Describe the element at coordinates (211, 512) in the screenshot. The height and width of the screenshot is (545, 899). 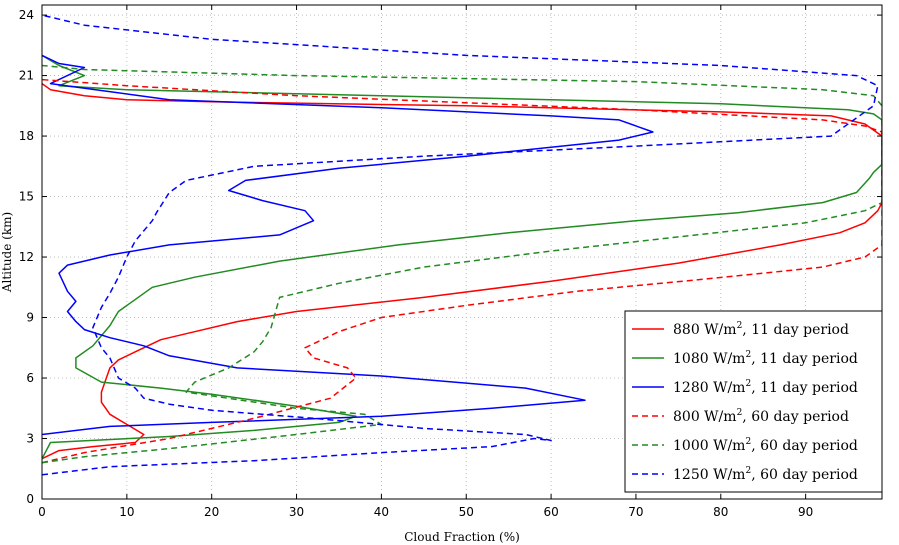
I see `x-tick-label: 20` at that location.